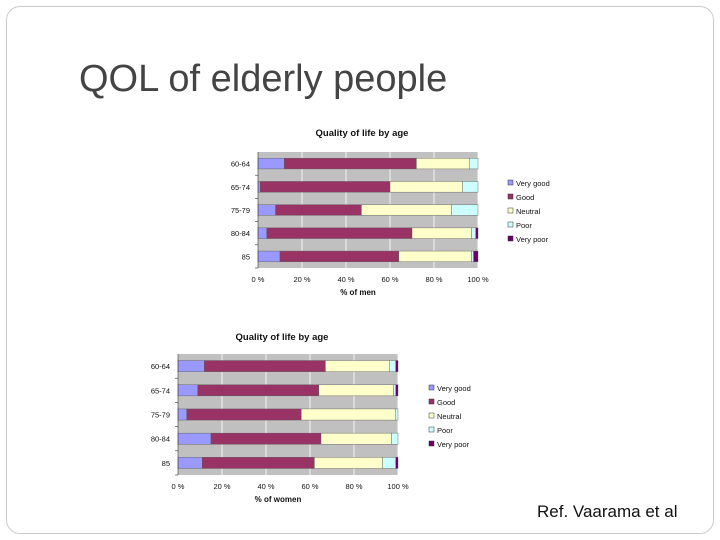 The height and width of the screenshot is (540, 720). I want to click on x-axis-label: % of women, so click(278, 499).